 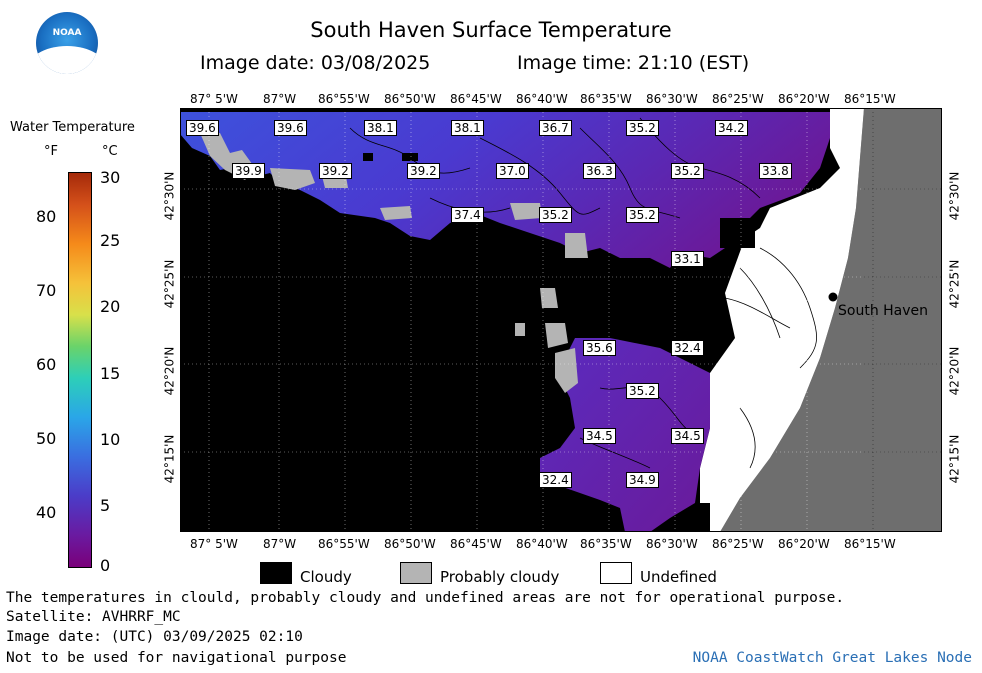 What do you see at coordinates (804, 99) in the screenshot?
I see `lon-label-top: 86°20'W` at bounding box center [804, 99].